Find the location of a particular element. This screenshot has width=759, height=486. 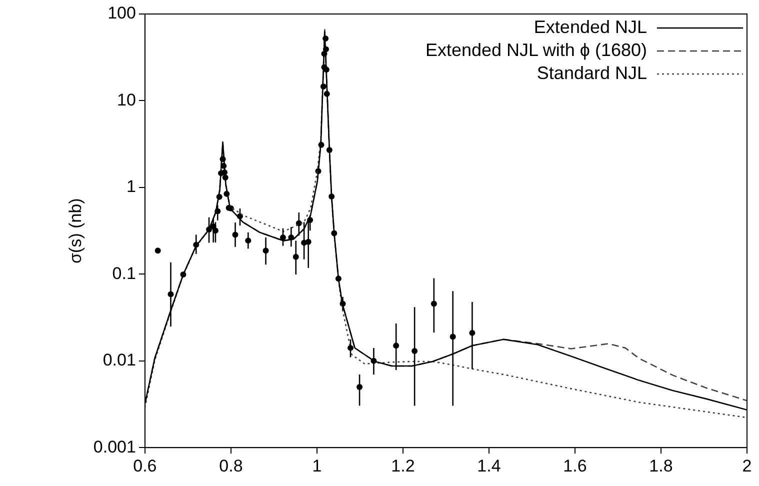

legend-label: Standard NJL is located at coordinates (591, 73).